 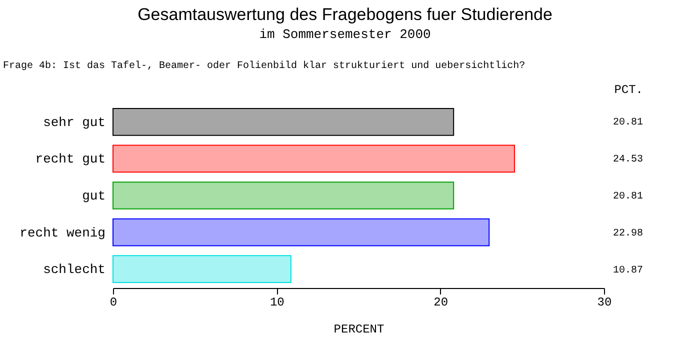 What do you see at coordinates (441, 303) in the screenshot?
I see `x-tick-label: 20` at bounding box center [441, 303].